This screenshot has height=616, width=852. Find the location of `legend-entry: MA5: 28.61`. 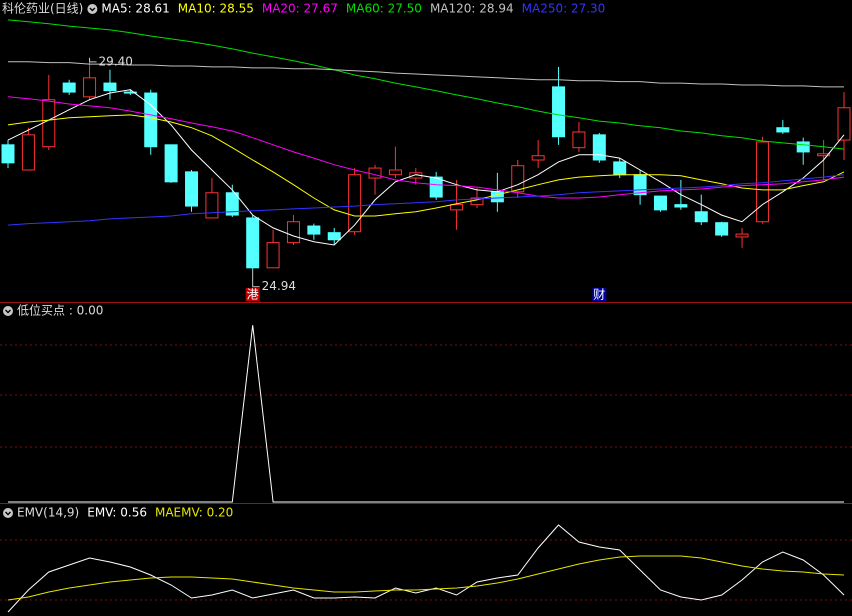

legend-entry: MA5: 28.61 is located at coordinates (135, 9).